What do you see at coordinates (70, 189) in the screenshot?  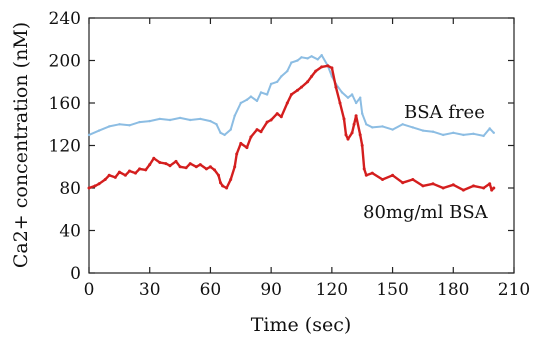 I see `y-tick-label: 80` at bounding box center [70, 189].